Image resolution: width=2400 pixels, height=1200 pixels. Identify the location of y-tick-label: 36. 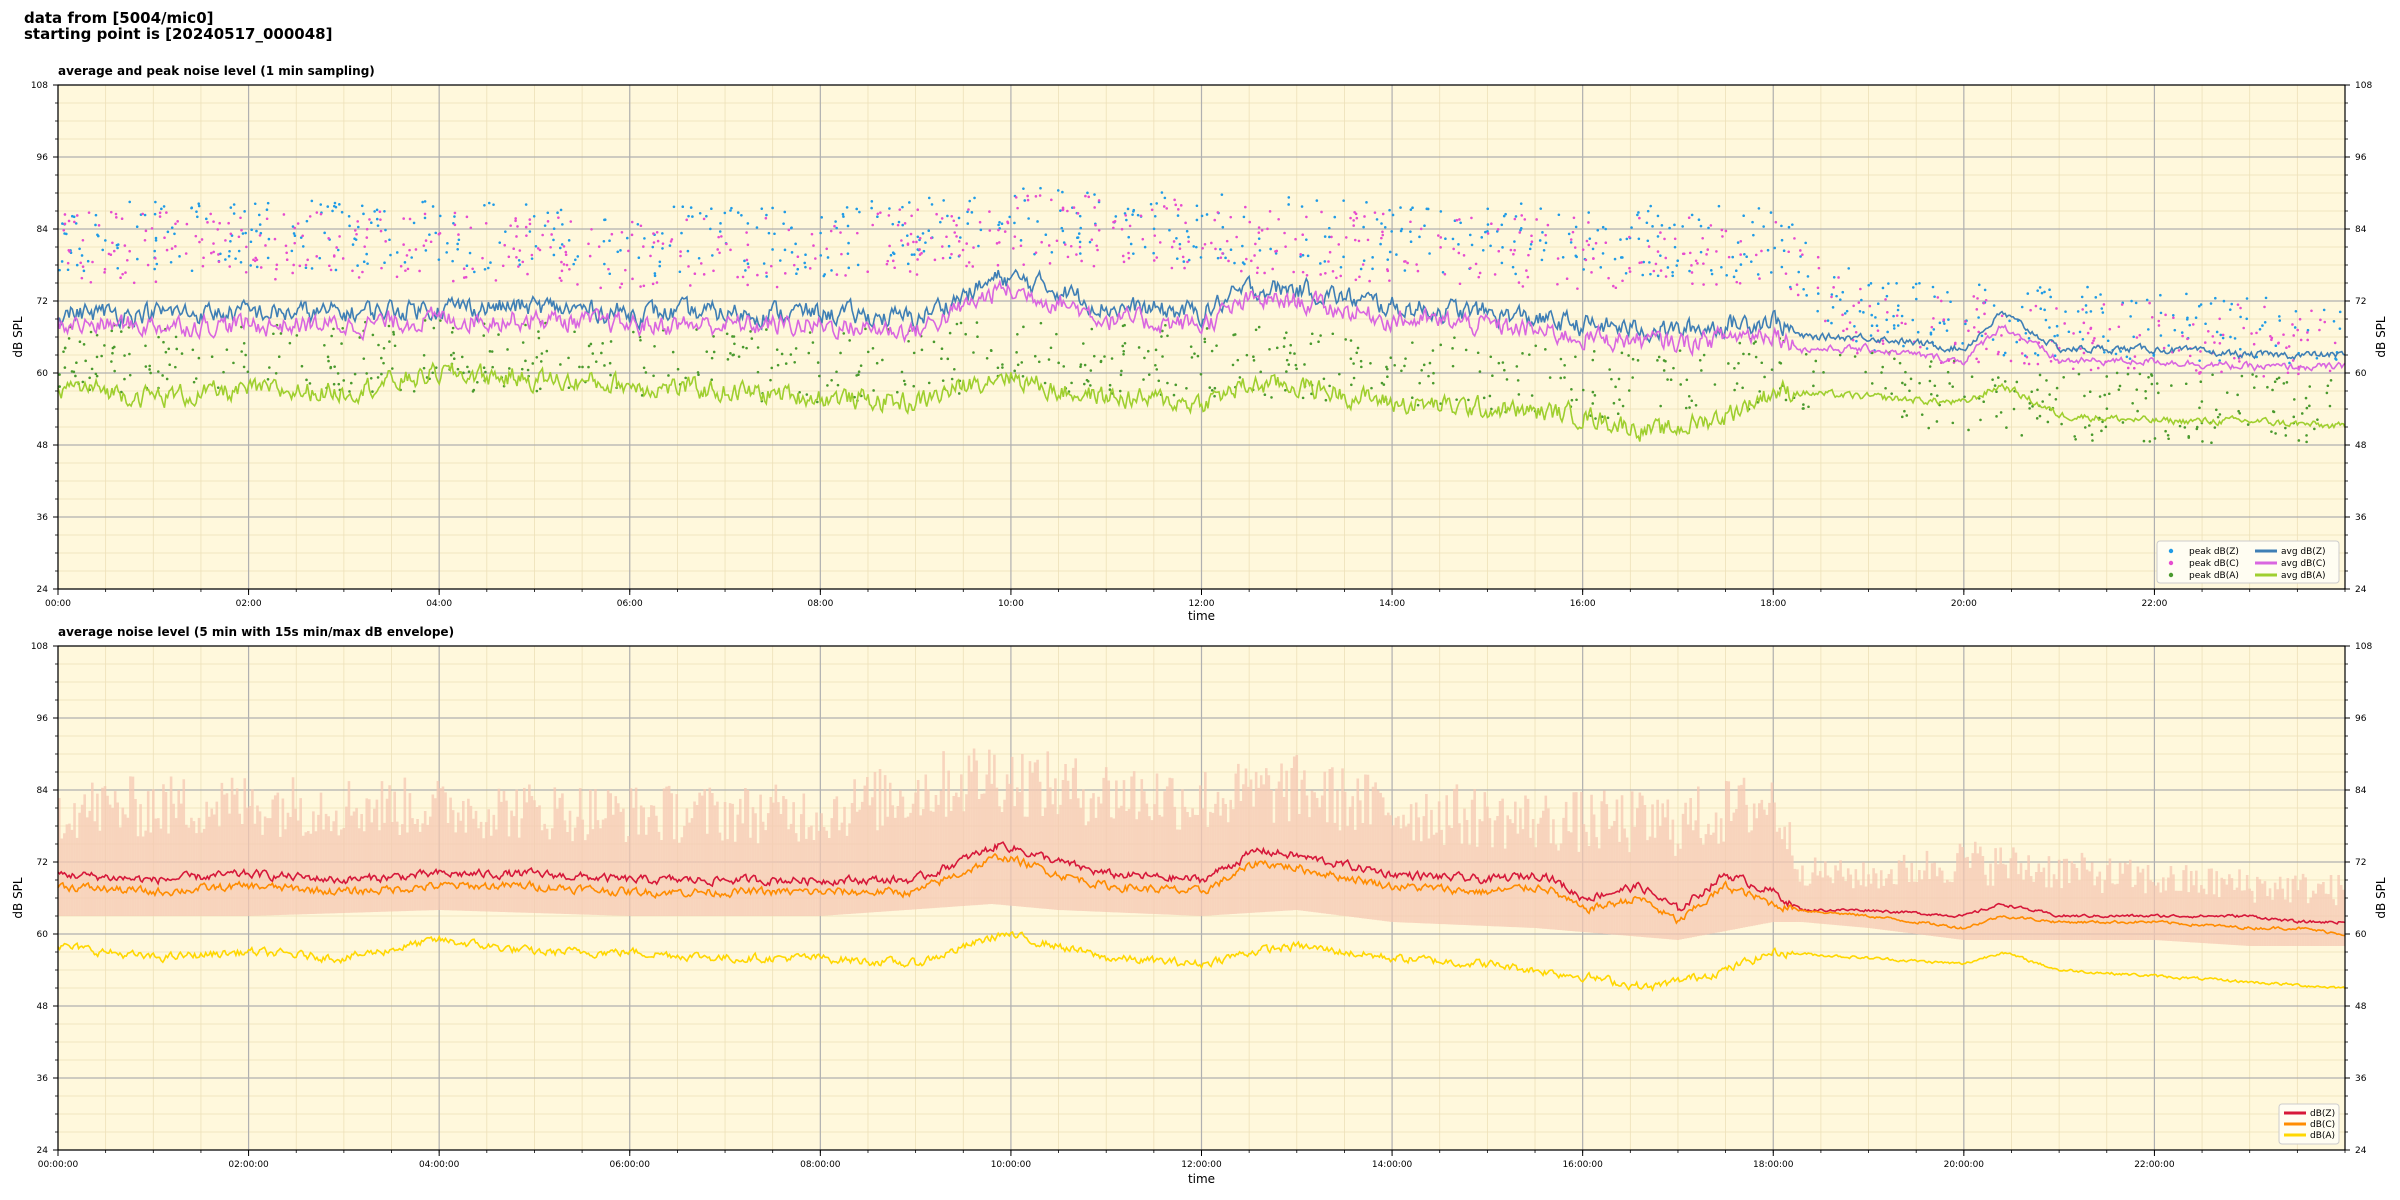
(43, 1079).